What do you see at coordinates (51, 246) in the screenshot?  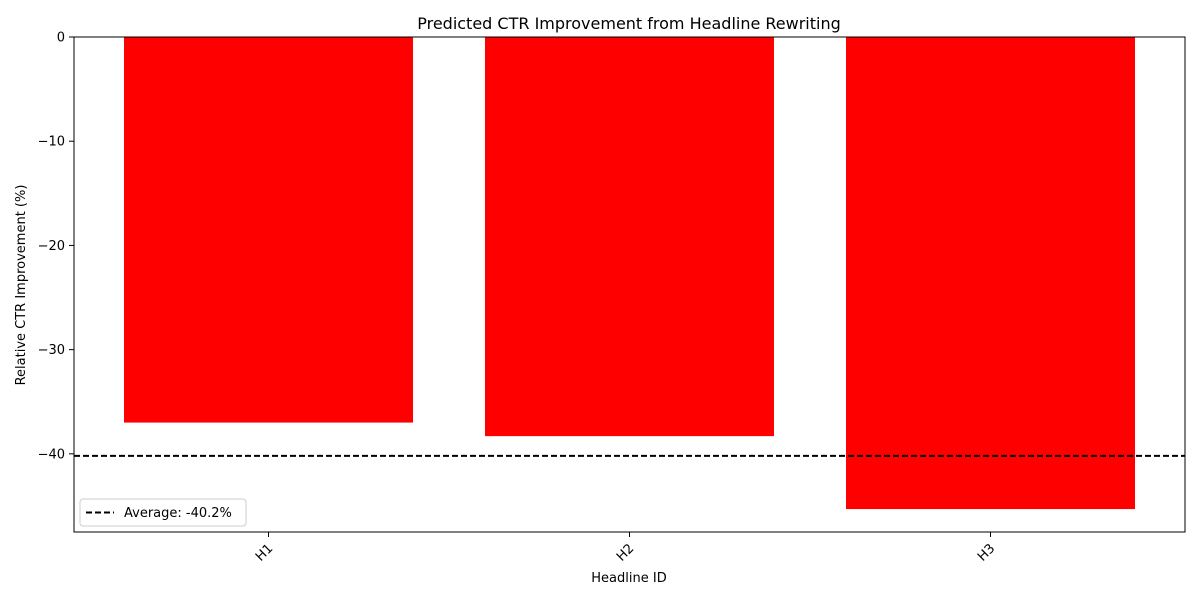 I see `y-tick-label: −20` at bounding box center [51, 246].